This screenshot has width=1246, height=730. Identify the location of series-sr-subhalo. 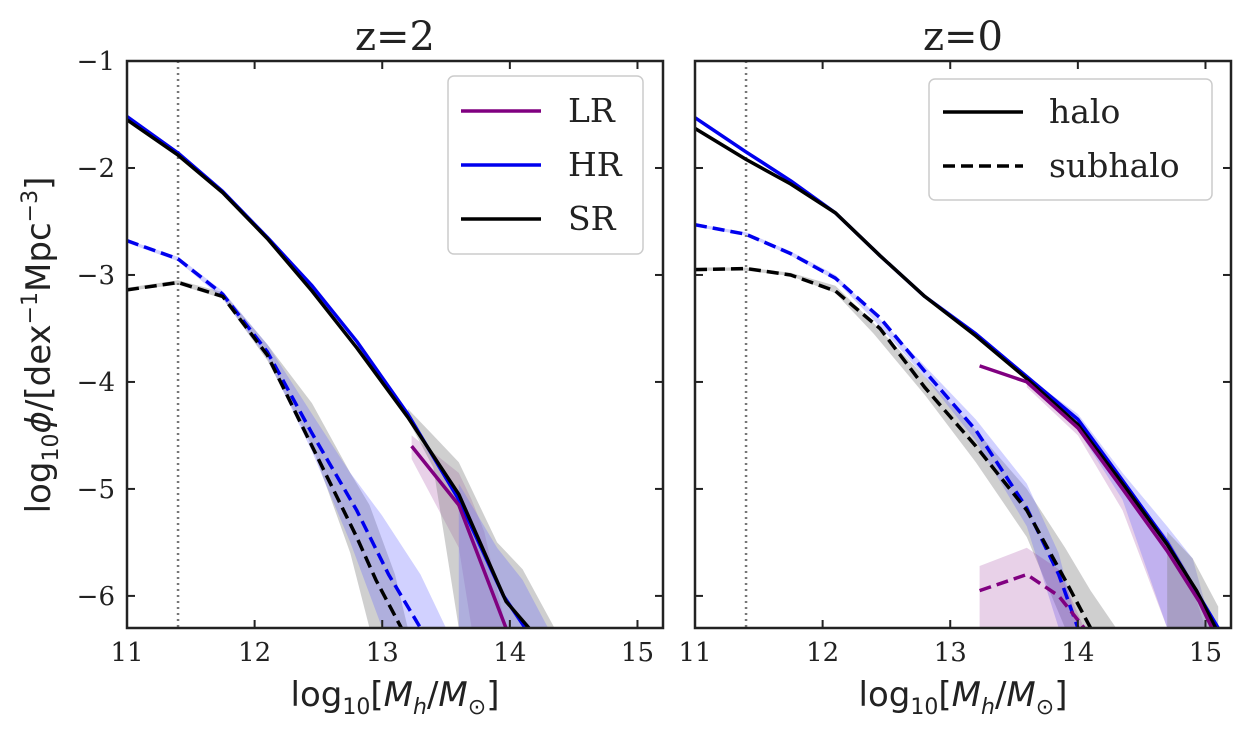
(265, 454).